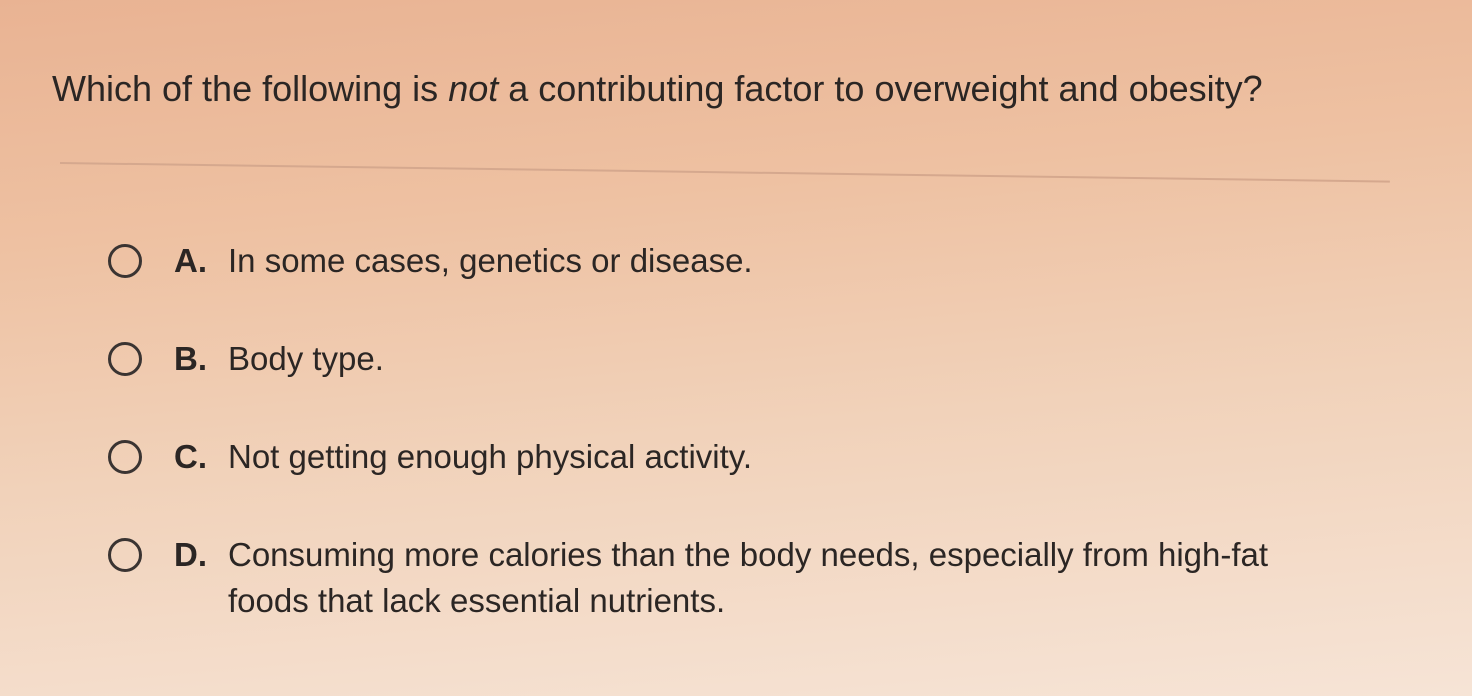  What do you see at coordinates (724, 172) in the screenshot?
I see `divider` at bounding box center [724, 172].